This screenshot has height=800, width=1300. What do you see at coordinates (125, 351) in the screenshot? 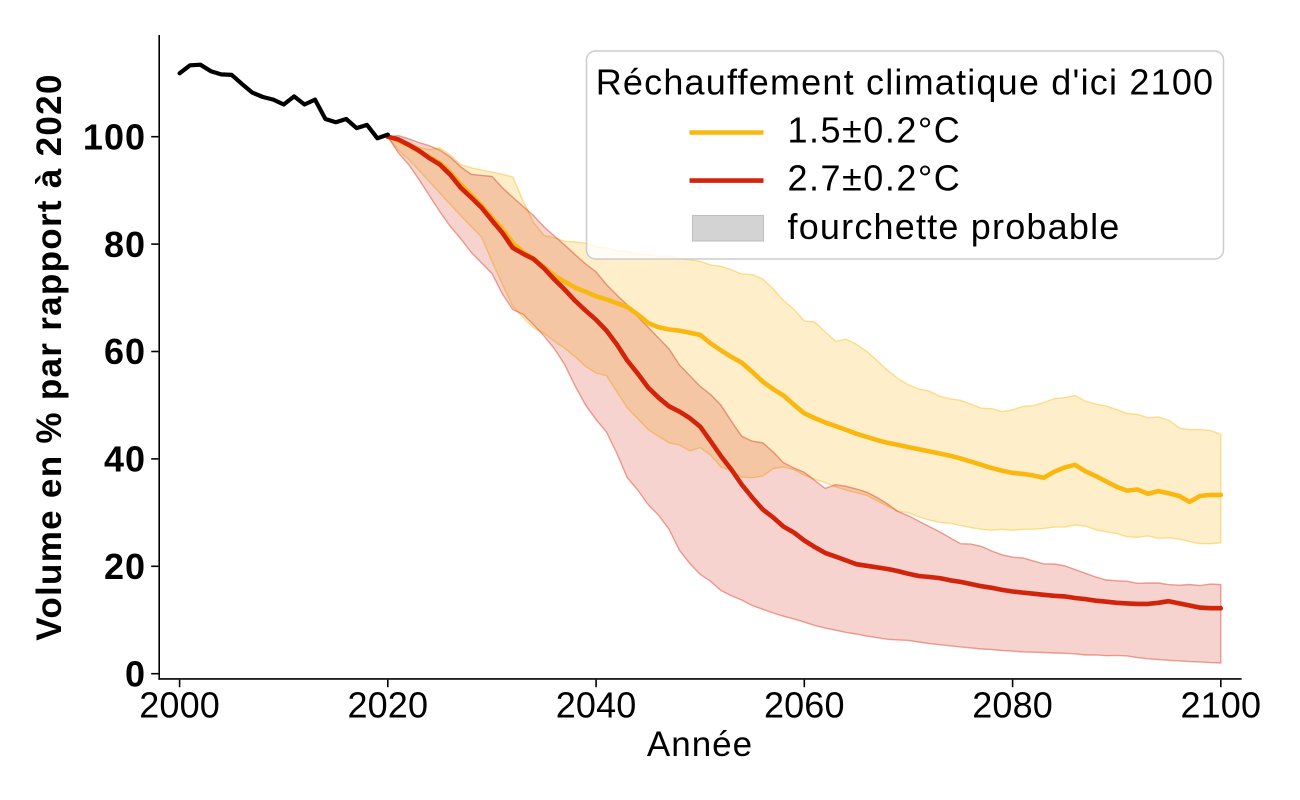
I see `svg-text: 60` at bounding box center [125, 351].